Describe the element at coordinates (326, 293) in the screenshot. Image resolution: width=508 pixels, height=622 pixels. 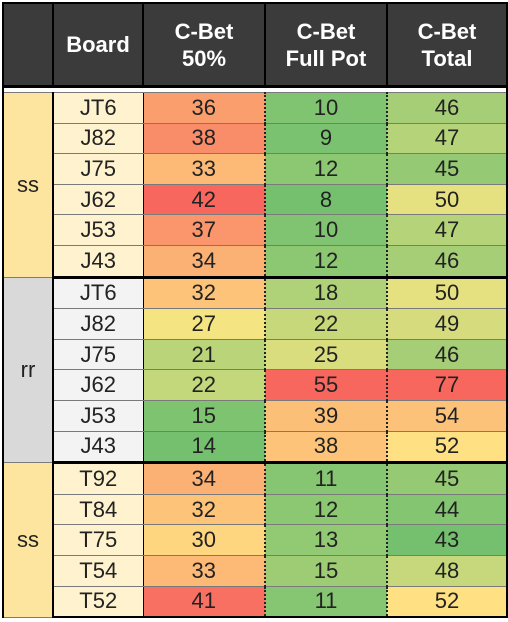
I see `cbet-full-pot-cell: 18` at that location.